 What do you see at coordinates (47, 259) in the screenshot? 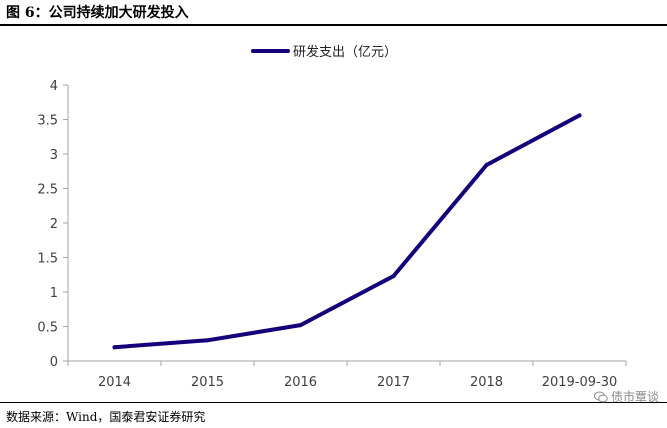
I see `y-tick-label: 1.5` at bounding box center [47, 259].